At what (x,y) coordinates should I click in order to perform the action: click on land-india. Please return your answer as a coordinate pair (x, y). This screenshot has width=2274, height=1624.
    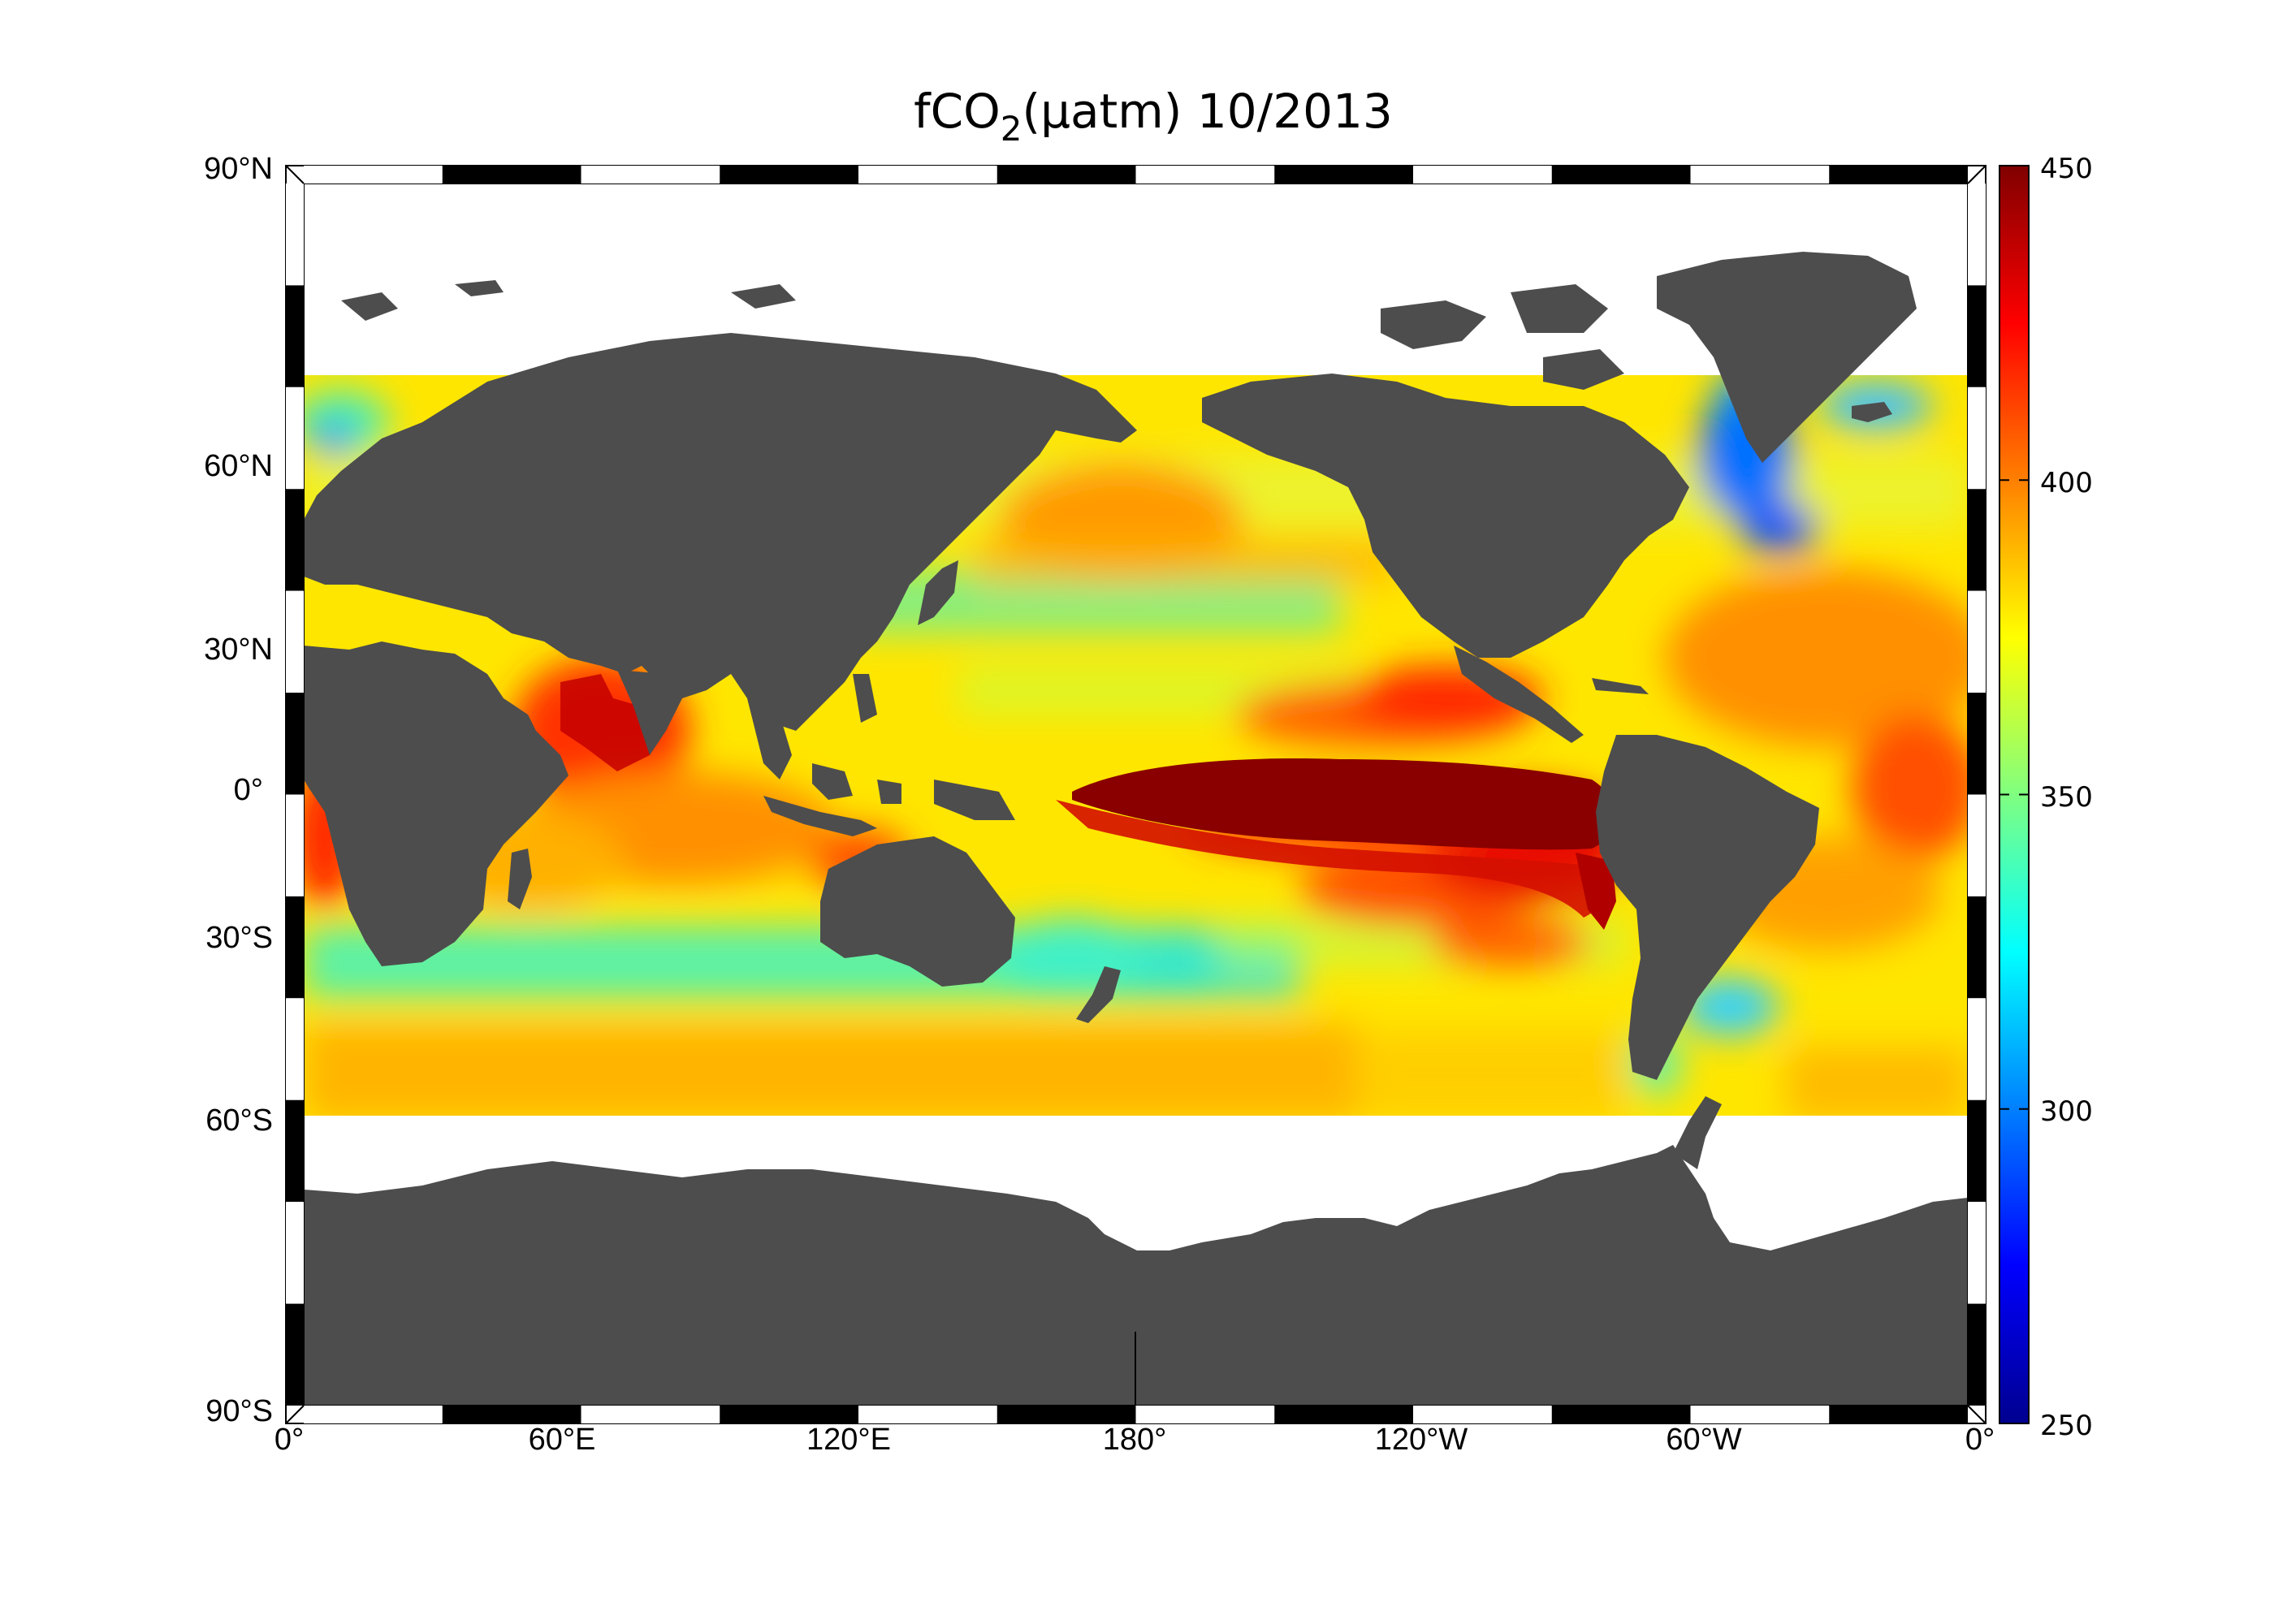
    Looking at the image, I should click on (649, 713).